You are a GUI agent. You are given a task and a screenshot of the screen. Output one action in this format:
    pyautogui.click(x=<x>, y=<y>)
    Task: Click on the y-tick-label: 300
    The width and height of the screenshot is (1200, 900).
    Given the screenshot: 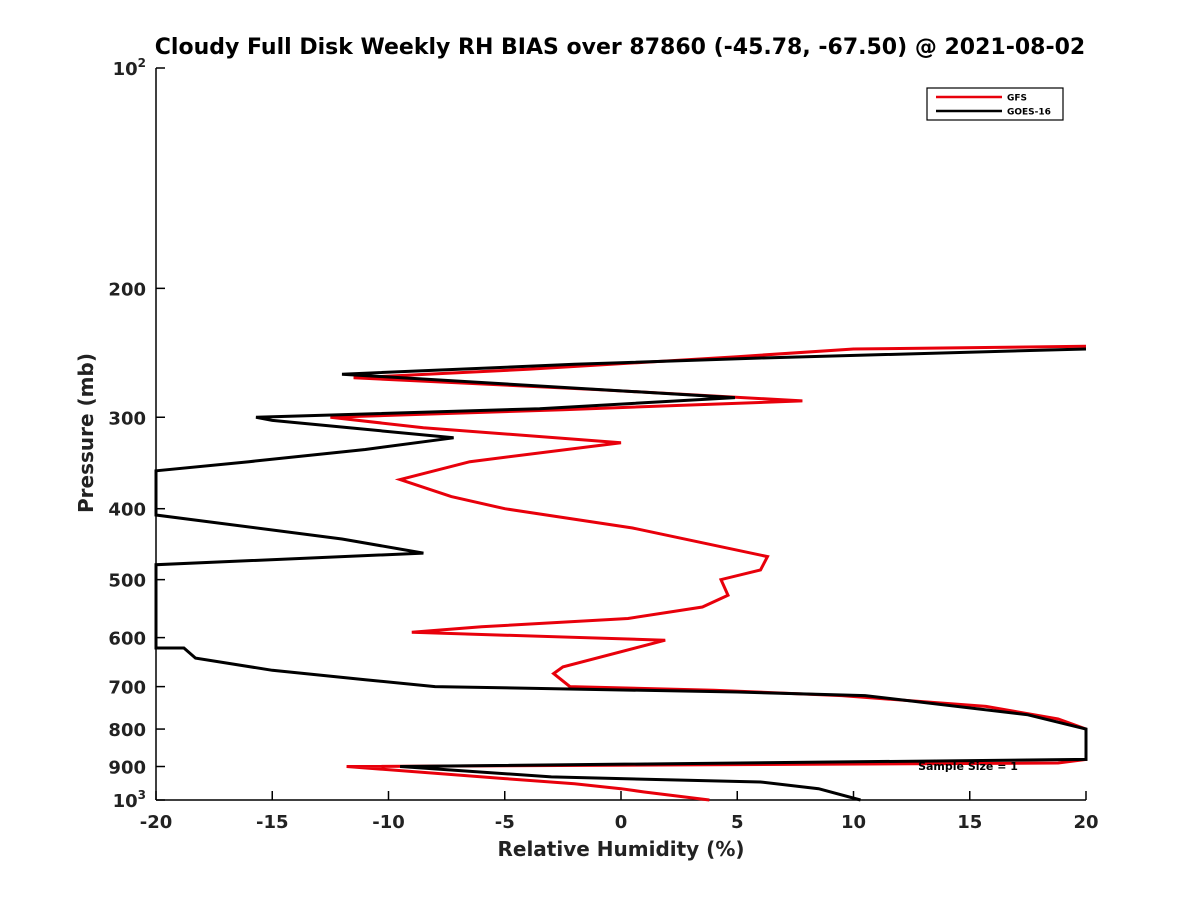 What is the action you would take?
    pyautogui.click(x=127, y=418)
    